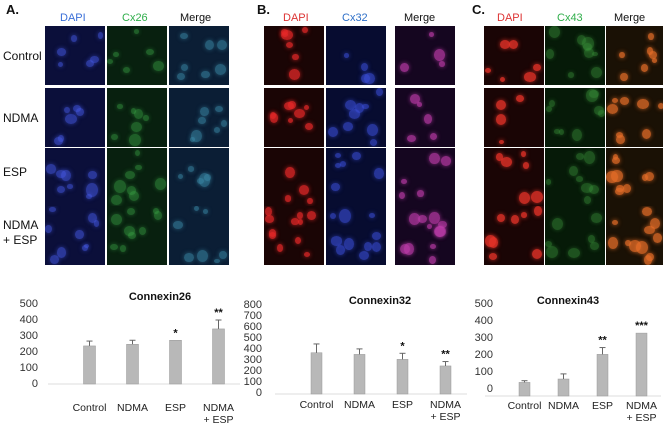 The height and width of the screenshot is (423, 663). What do you see at coordinates (175, 333) in the screenshot?
I see `significance-marker: *` at bounding box center [175, 333].